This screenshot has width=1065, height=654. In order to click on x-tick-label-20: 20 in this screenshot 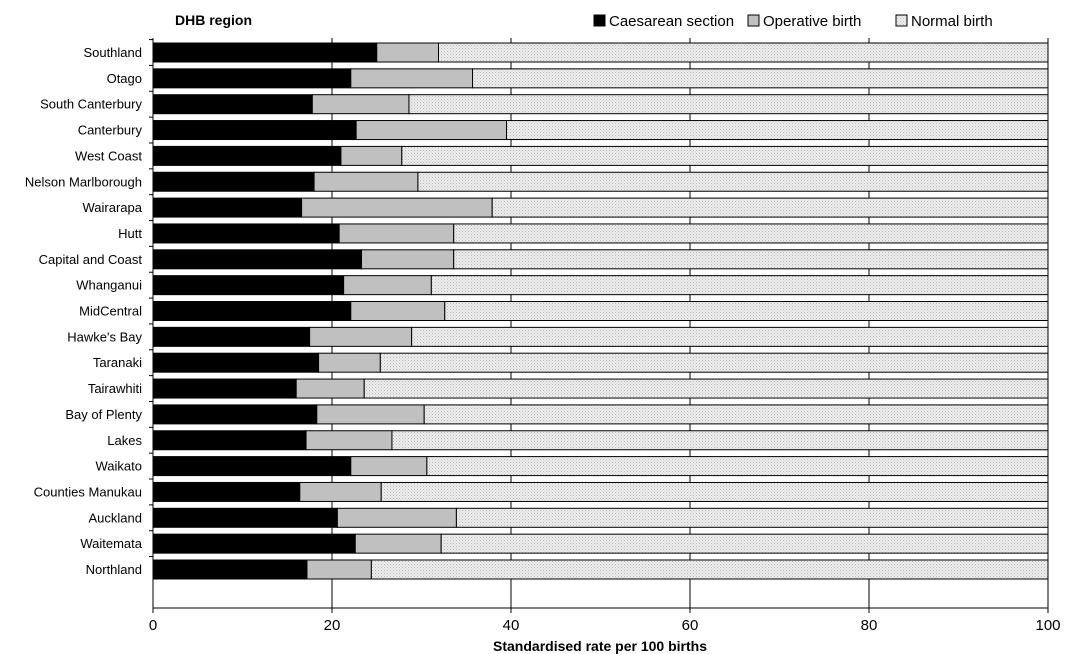, I will do `click(332, 625)`.